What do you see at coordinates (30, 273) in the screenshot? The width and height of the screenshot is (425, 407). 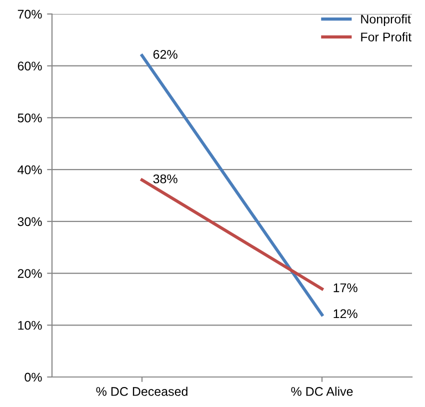 I see `y-tick-label: 20%` at bounding box center [30, 273].